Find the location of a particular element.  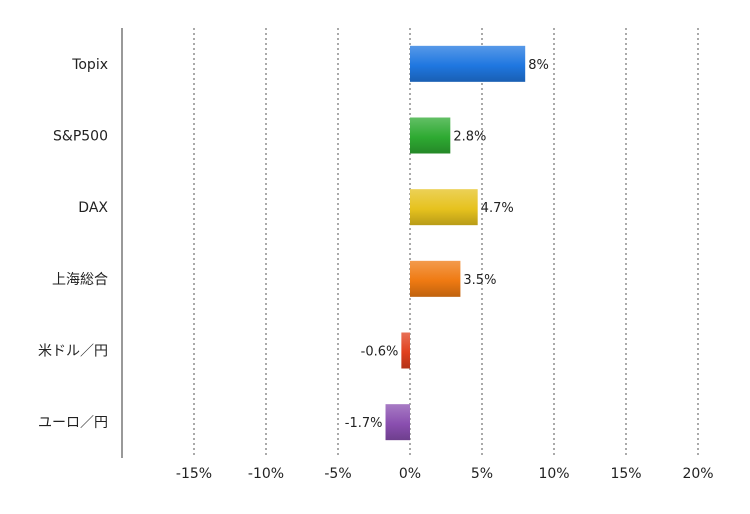

data-label: -1.7% is located at coordinates (364, 423).